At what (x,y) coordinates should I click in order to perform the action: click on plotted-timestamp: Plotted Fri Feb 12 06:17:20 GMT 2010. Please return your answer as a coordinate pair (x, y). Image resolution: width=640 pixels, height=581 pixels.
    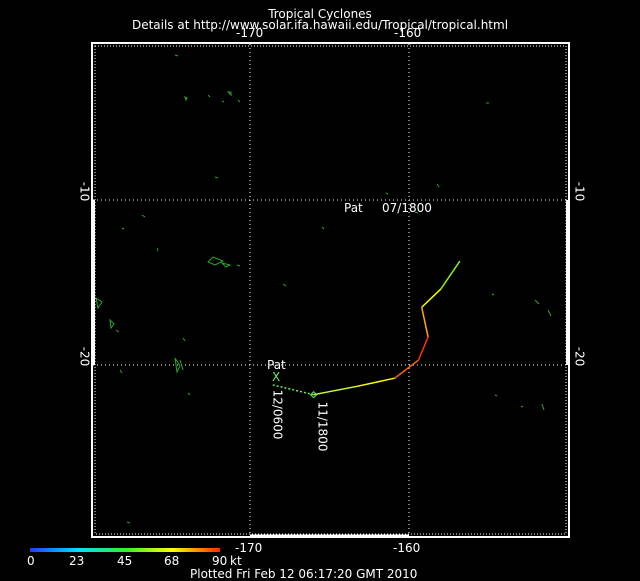
    Looking at the image, I should click on (304, 574).